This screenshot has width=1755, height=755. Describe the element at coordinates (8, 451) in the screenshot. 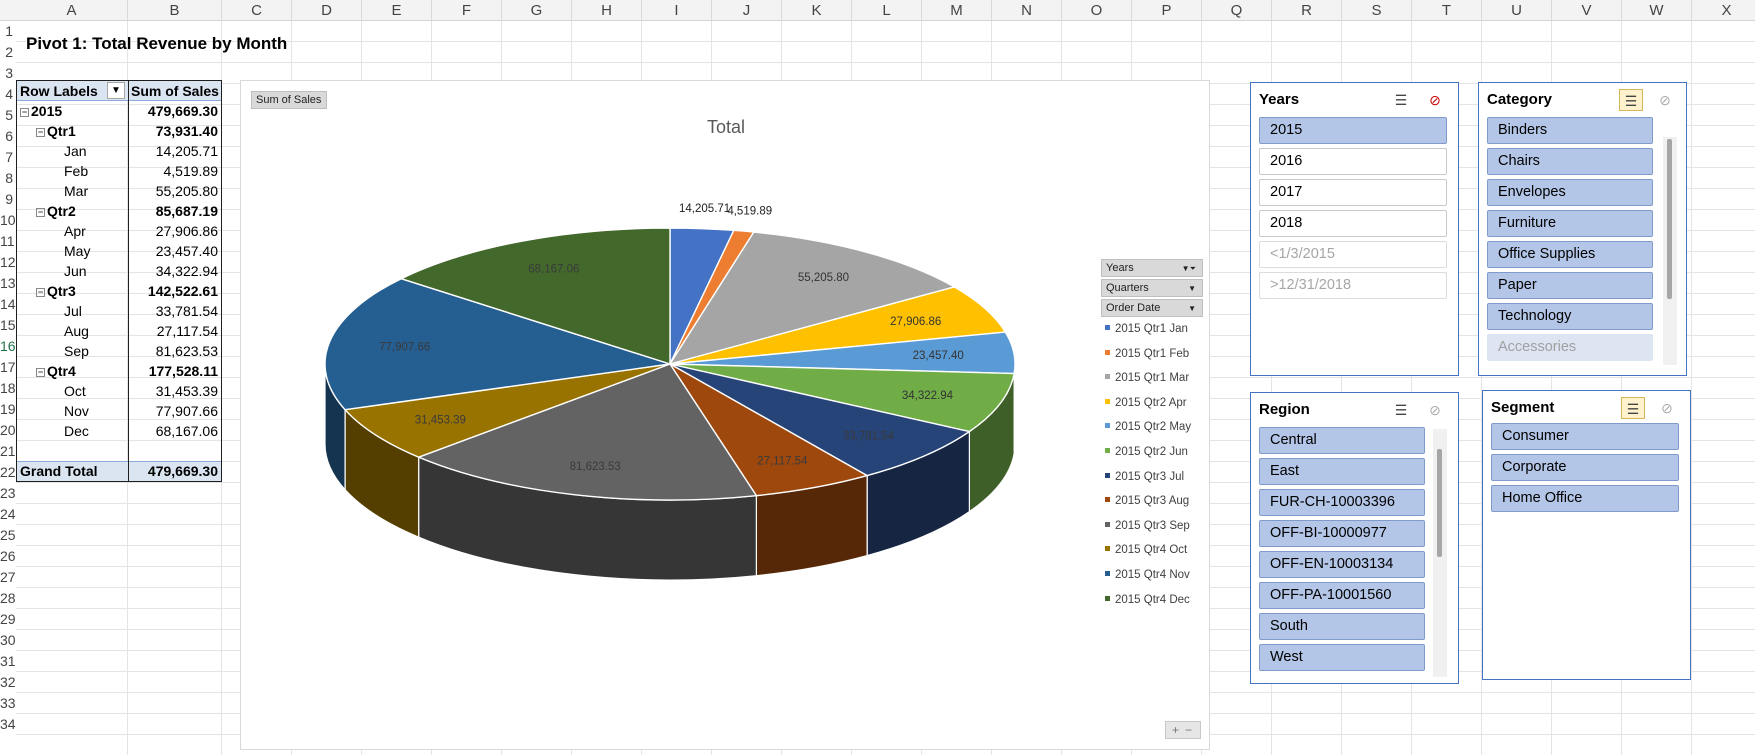

I see `row-header-21: 21` at that location.